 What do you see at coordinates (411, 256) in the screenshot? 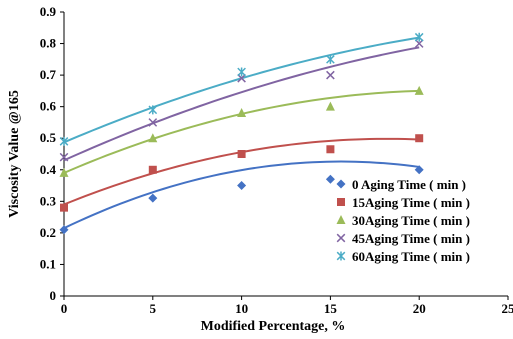
I see `legend-label: 60Aging Time ( min )` at bounding box center [411, 256].